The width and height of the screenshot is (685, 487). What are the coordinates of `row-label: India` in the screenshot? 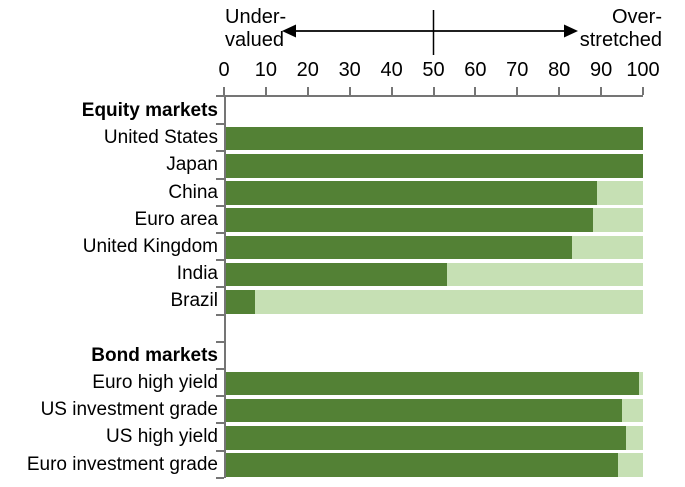 It's located at (197, 274).